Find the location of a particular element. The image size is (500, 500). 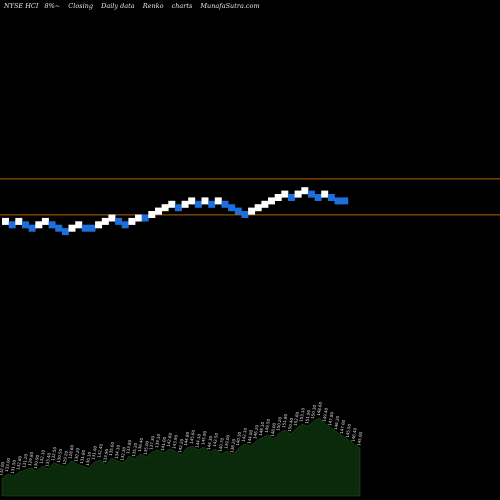

volume-label: 131.00 is located at coordinates (93, 452).